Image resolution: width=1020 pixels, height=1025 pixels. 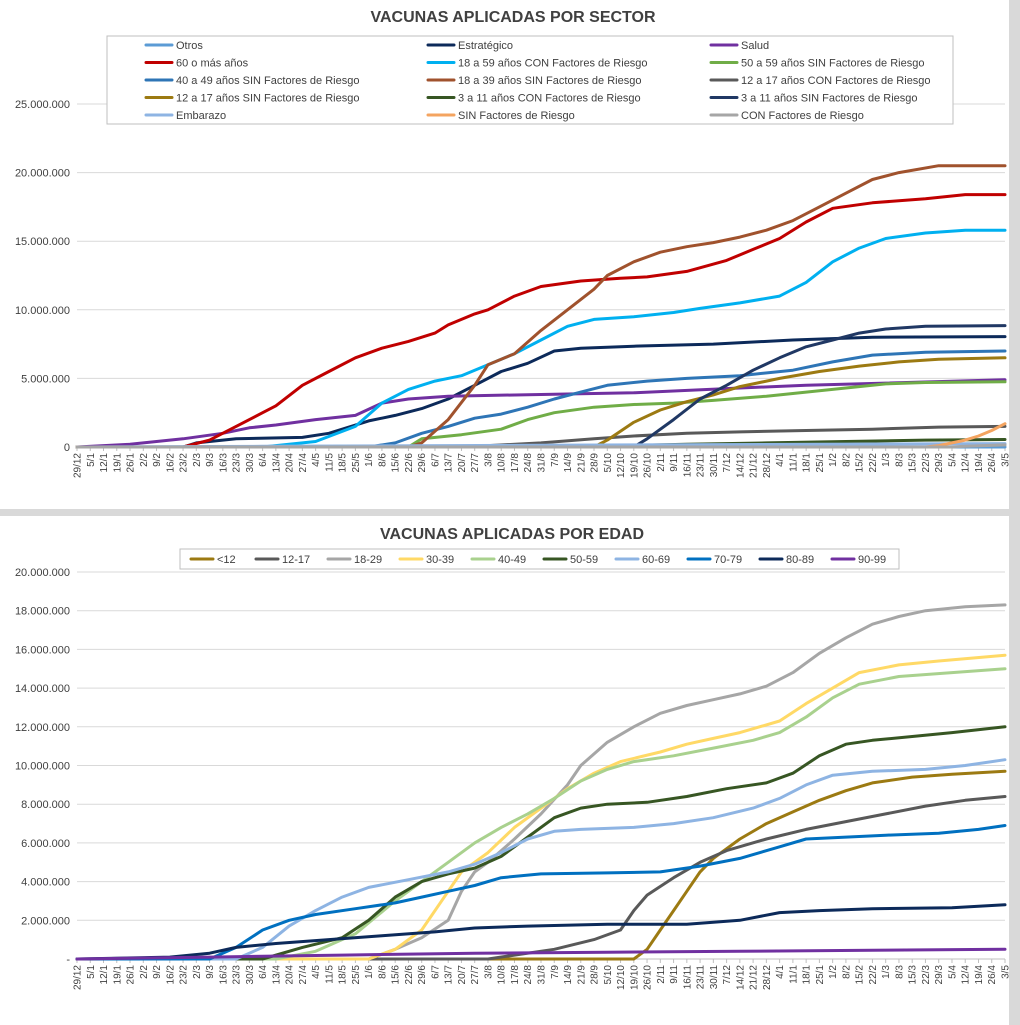 I want to click on series-line-3-a-11-anos-sin-factores-de-riesgo, so click(x=541, y=386).